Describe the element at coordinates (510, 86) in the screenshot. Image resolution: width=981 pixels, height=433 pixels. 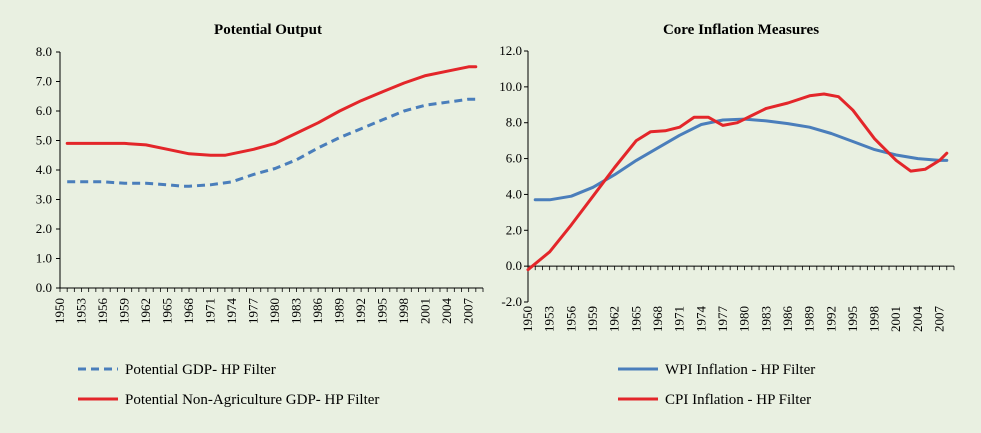
I see `y-tick-label: 10.0` at that location.